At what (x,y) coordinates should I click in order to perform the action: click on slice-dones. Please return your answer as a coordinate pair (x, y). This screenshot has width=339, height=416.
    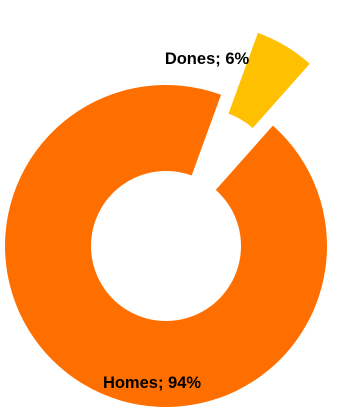
    Looking at the image, I should click on (269, 80).